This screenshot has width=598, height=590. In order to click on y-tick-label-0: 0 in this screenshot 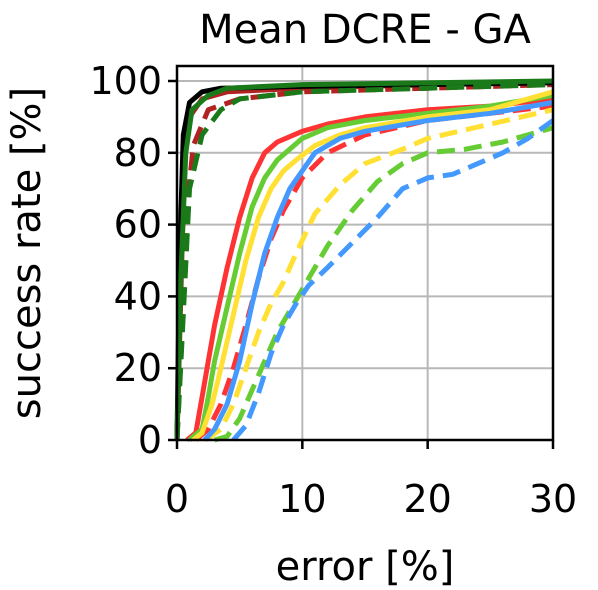, I will do `click(150, 440)`.